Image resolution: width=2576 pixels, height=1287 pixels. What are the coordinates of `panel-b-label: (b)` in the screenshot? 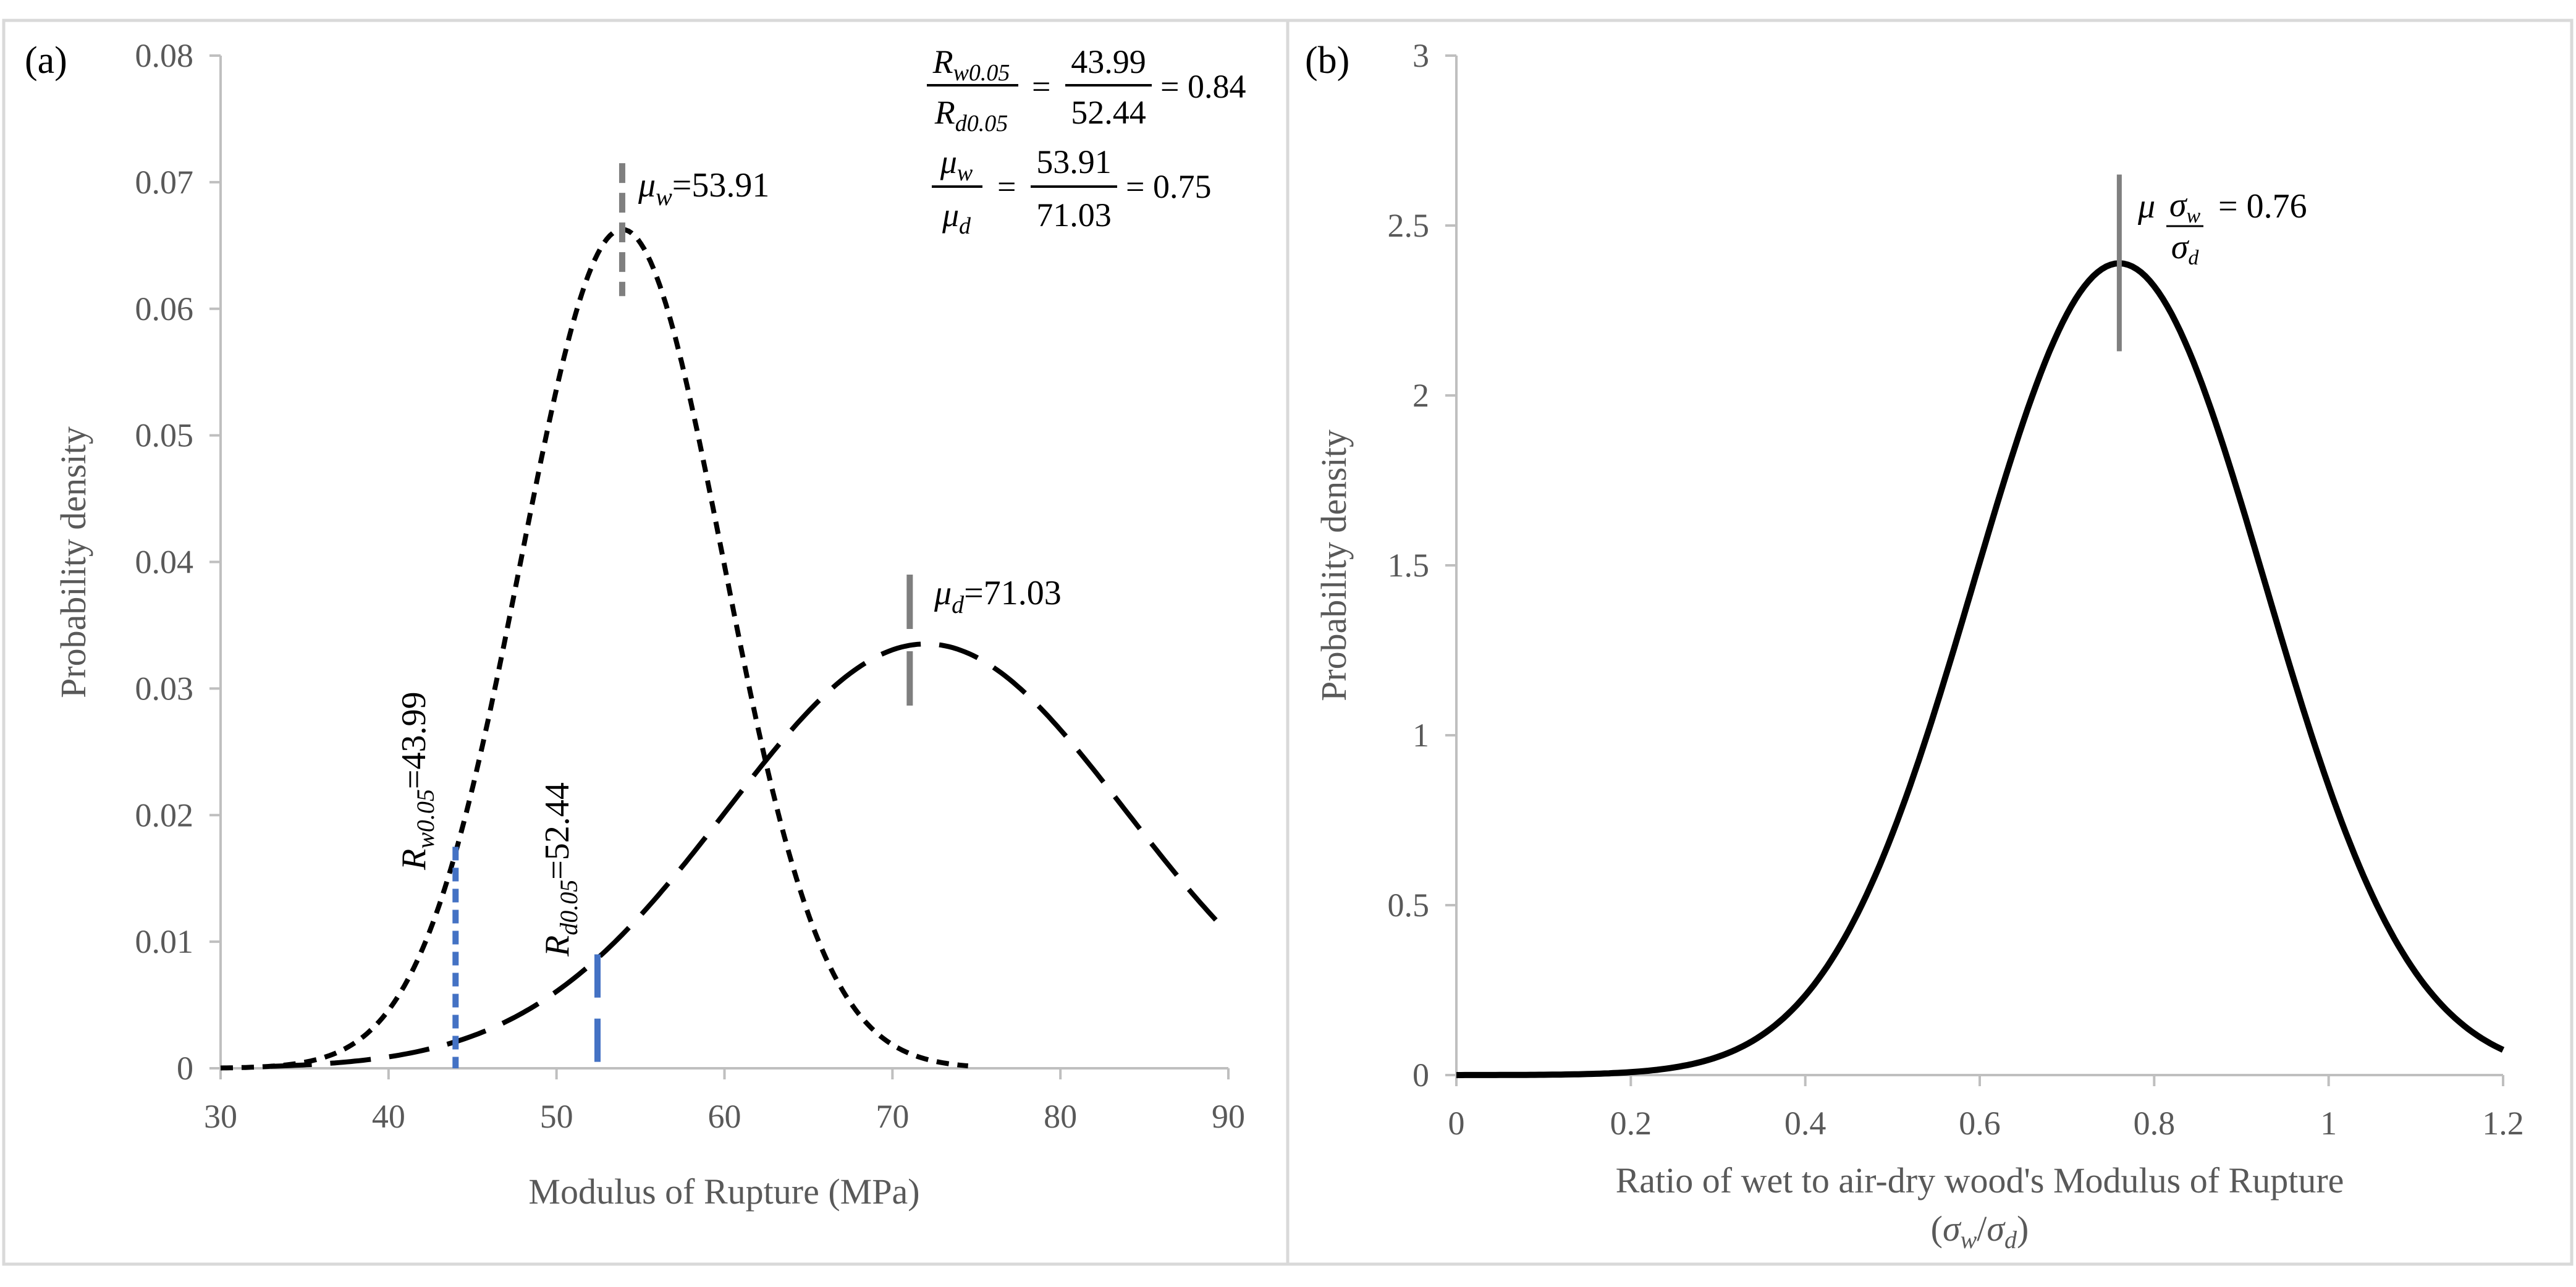 It's located at (1327, 61).